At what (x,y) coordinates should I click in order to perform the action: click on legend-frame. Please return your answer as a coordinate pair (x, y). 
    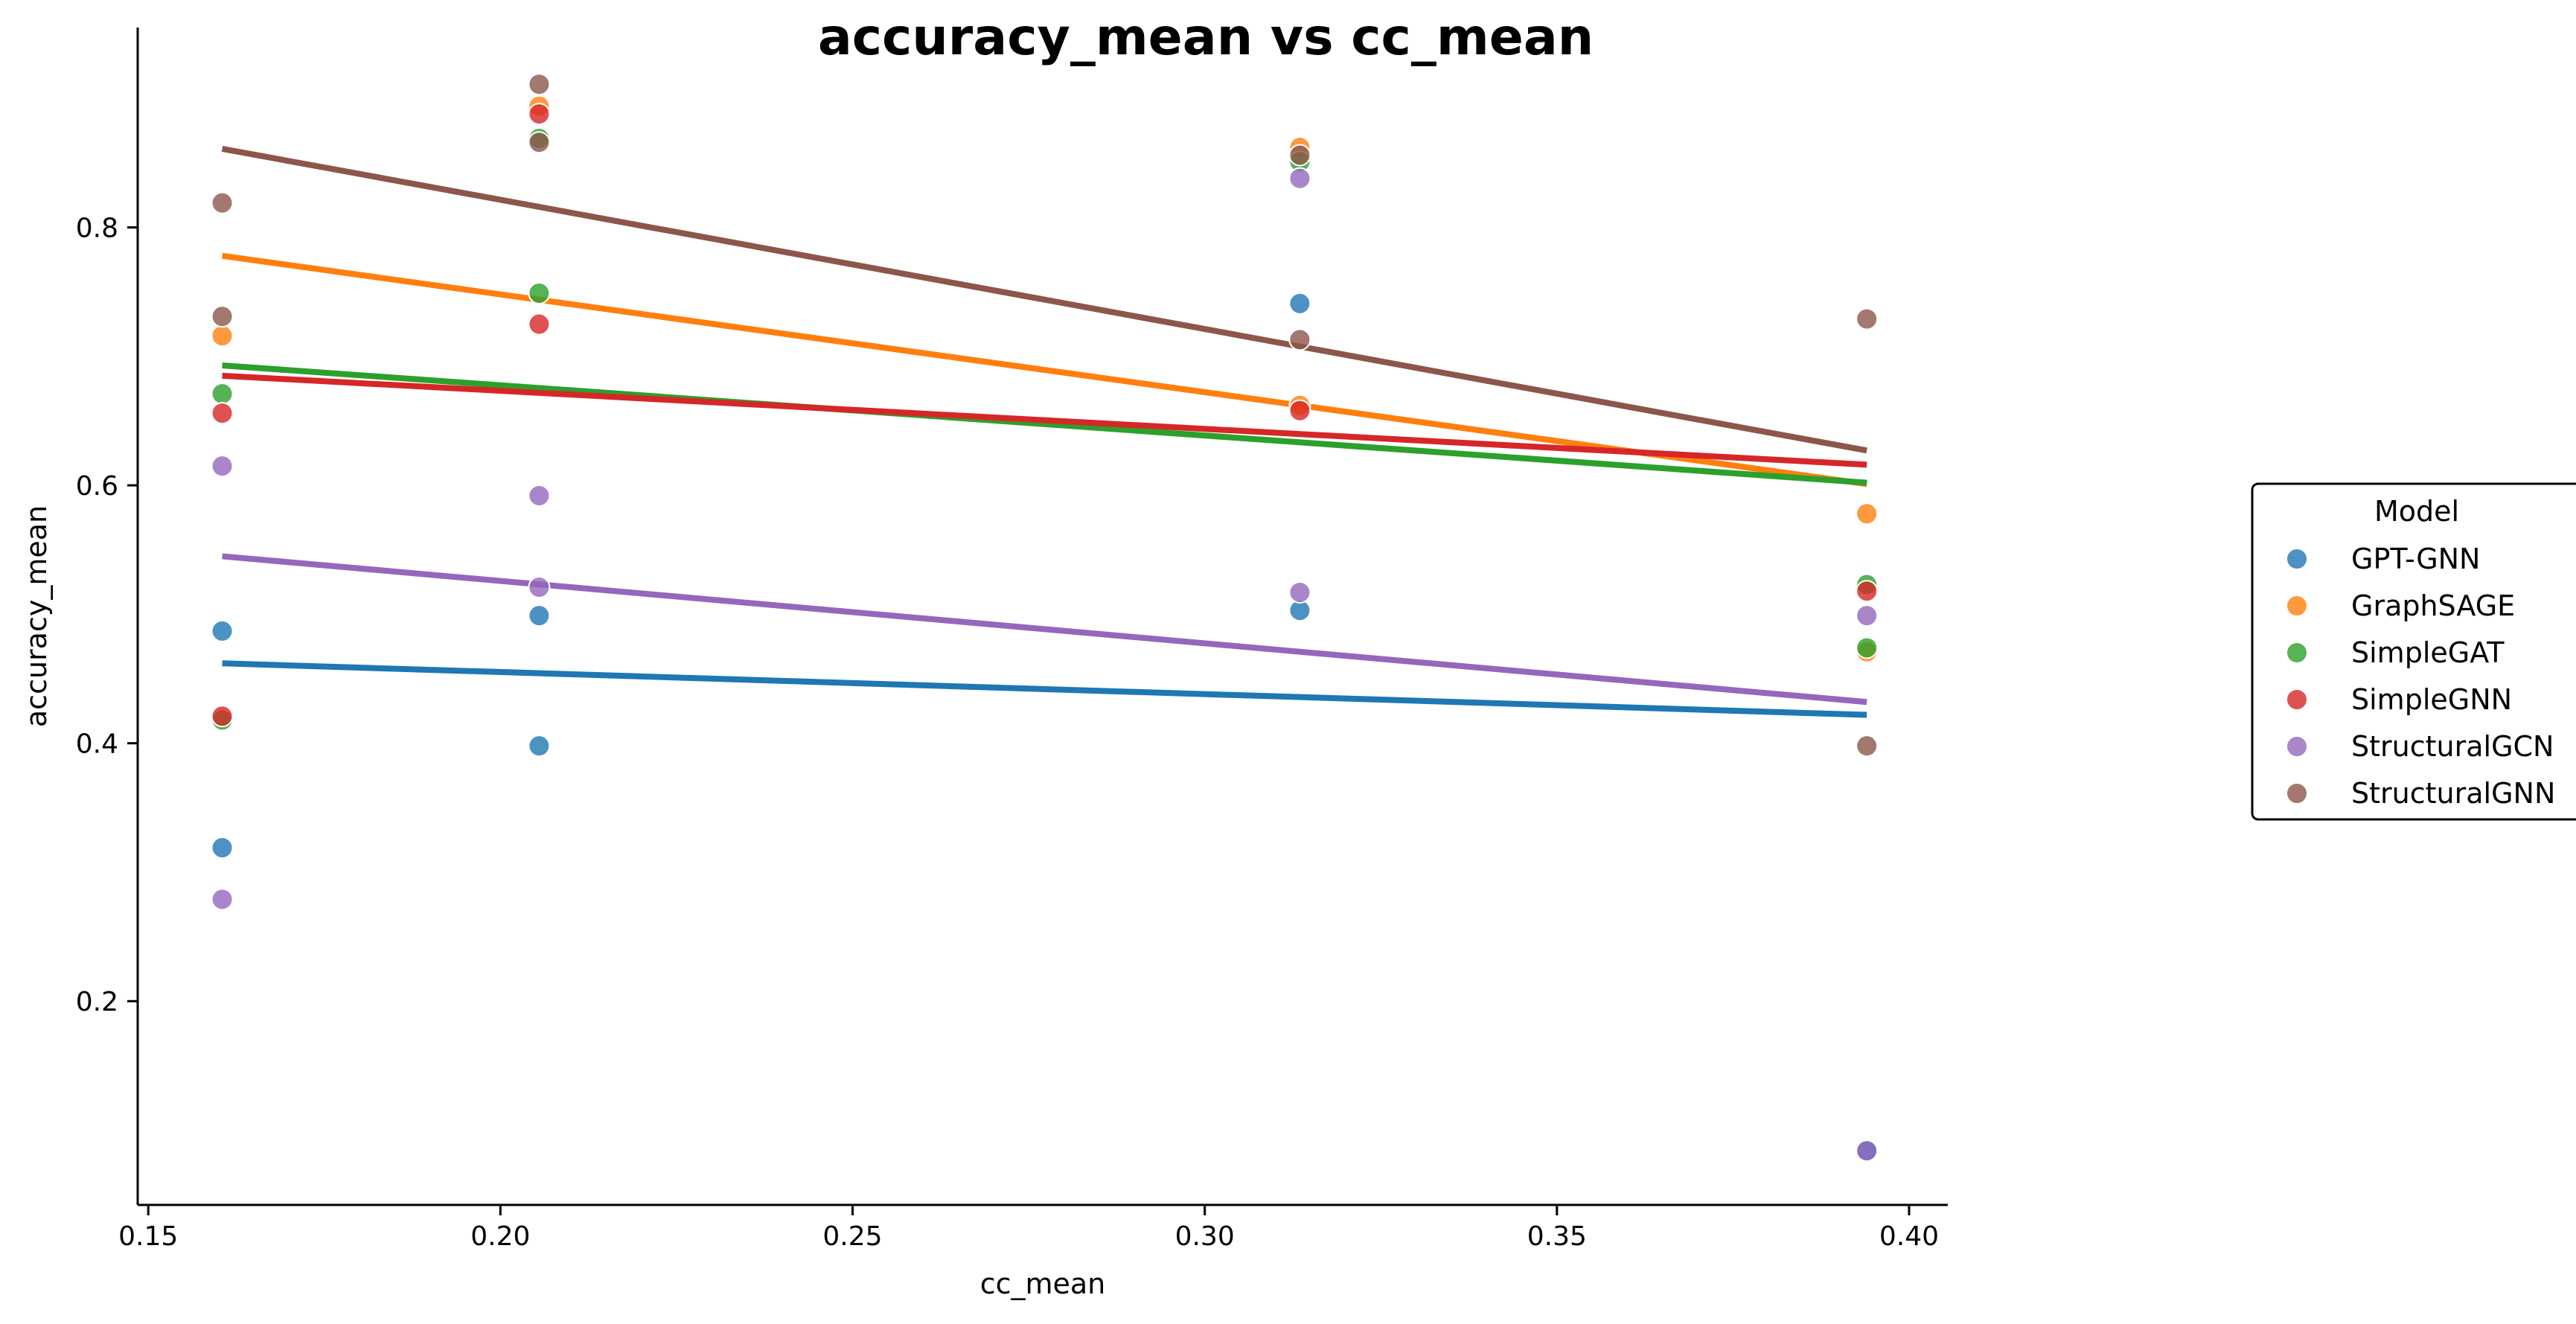
    Looking at the image, I should click on (2413, 651).